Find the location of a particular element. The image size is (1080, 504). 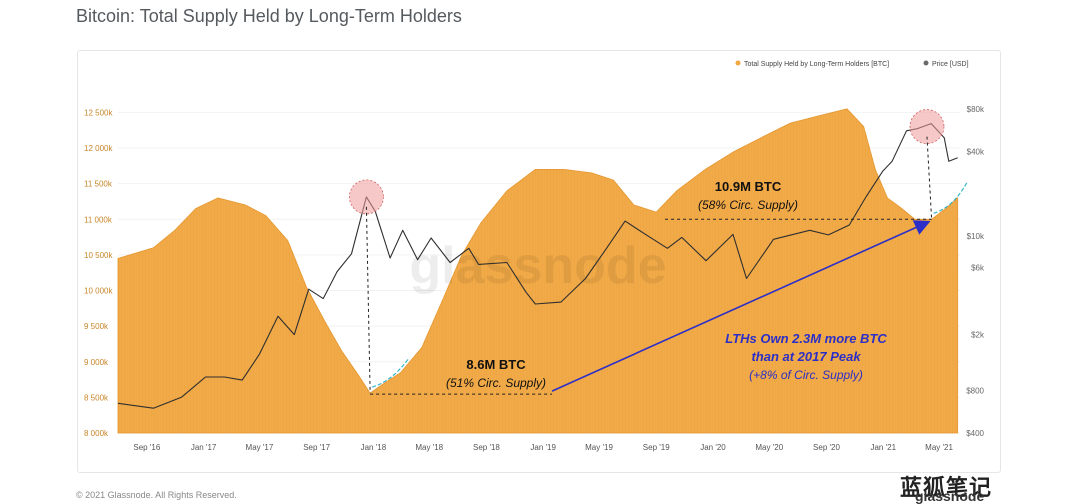

annotation-8-6m-title: 8.6M BTC is located at coordinates (496, 364).